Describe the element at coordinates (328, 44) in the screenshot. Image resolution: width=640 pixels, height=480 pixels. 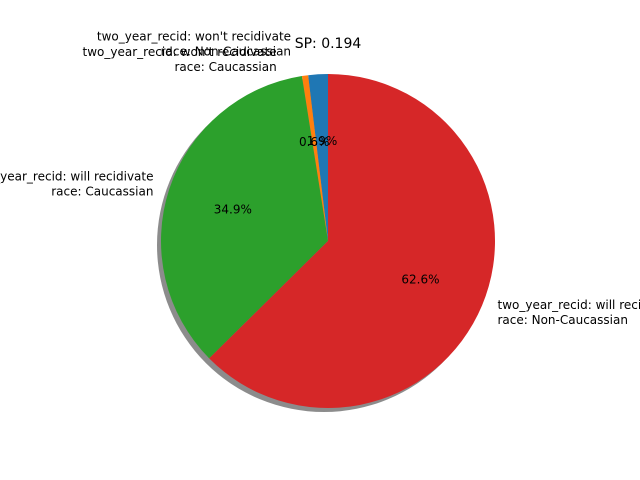
I see `chart-title: SP: 0.194` at that location.